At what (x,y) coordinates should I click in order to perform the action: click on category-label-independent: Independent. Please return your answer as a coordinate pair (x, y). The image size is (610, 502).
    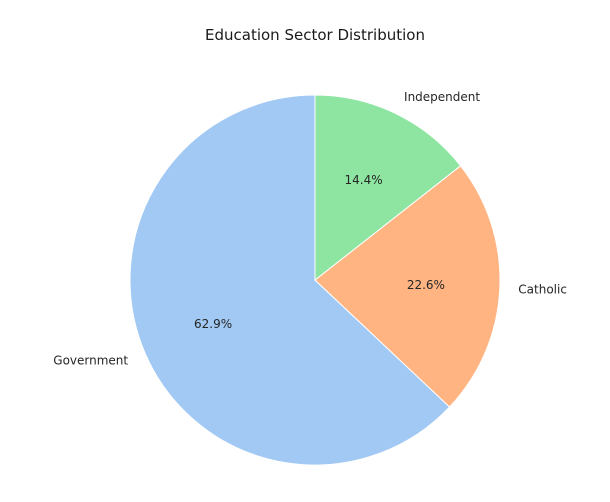
    Looking at the image, I should click on (442, 97).